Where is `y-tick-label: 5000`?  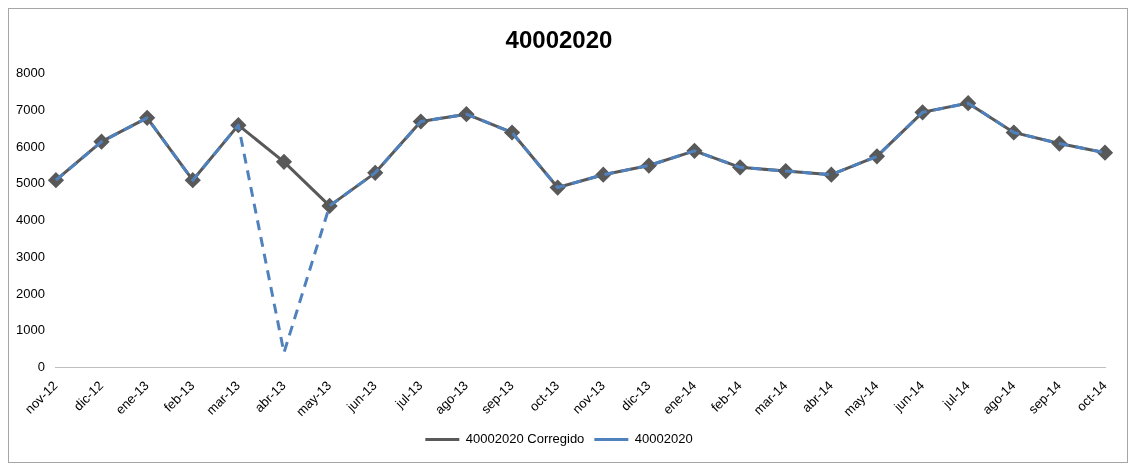 y-tick-label: 5000 is located at coordinates (30, 183).